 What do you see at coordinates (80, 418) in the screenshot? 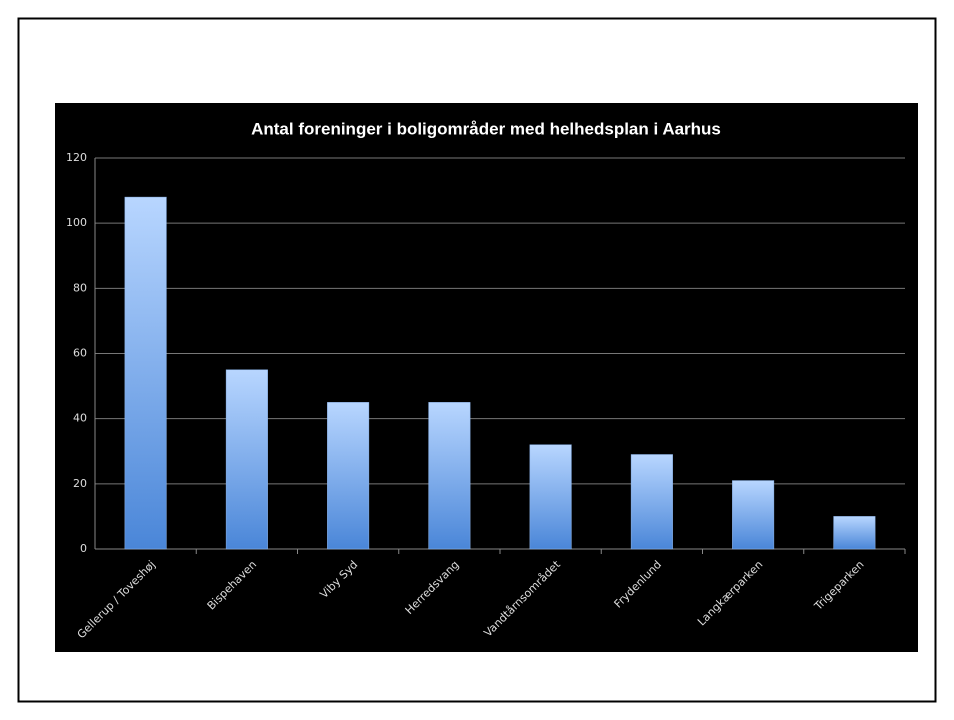
I see `y-tick-label: 40` at bounding box center [80, 418].